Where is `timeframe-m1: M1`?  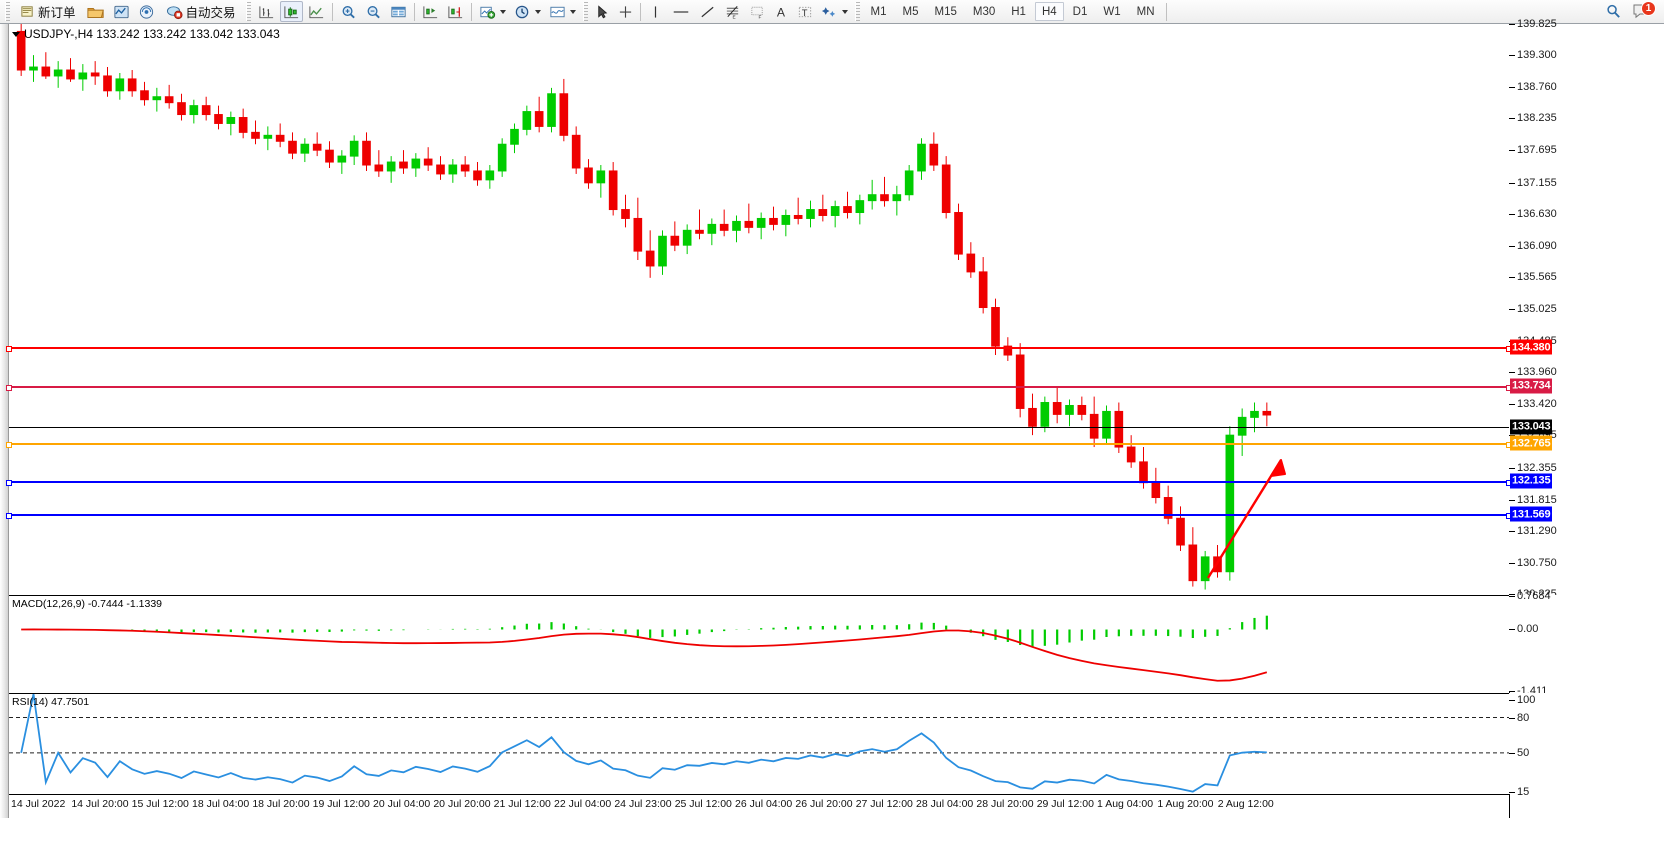 timeframe-m1: M1 is located at coordinates (878, 11).